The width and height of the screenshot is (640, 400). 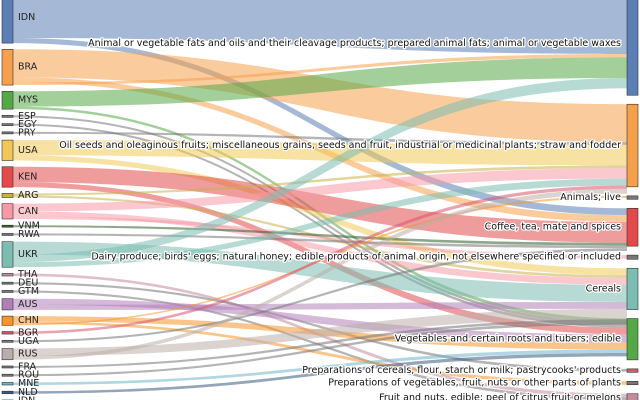 What do you see at coordinates (7, 22) in the screenshot?
I see `source-node-idn` at bounding box center [7, 22].